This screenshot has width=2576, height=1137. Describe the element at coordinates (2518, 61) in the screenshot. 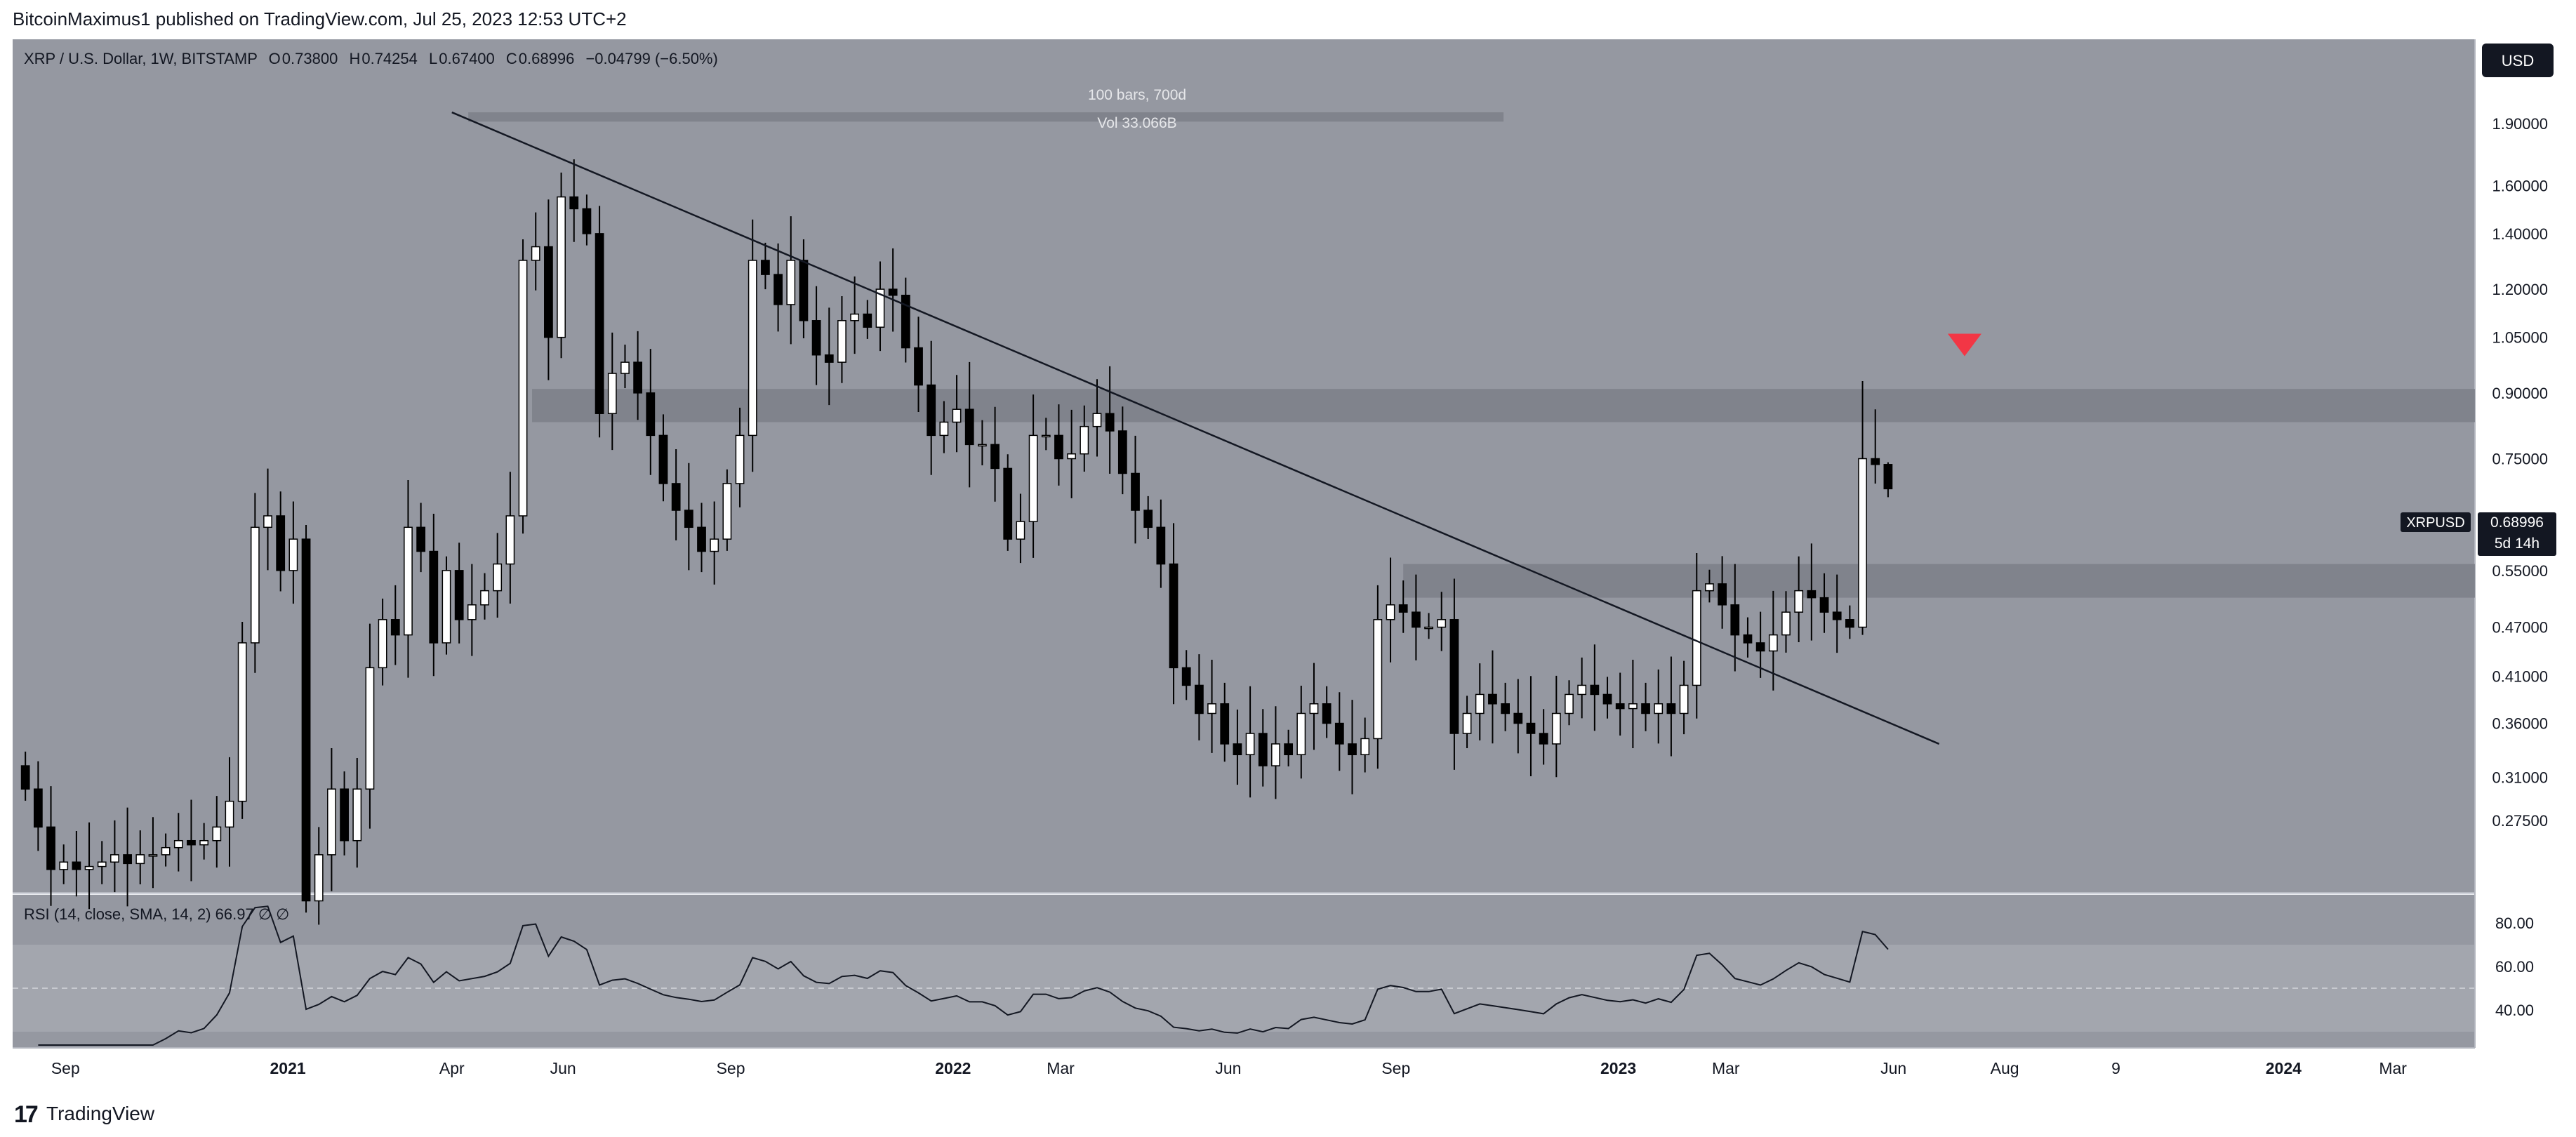

I see `currency-button: USD` at that location.